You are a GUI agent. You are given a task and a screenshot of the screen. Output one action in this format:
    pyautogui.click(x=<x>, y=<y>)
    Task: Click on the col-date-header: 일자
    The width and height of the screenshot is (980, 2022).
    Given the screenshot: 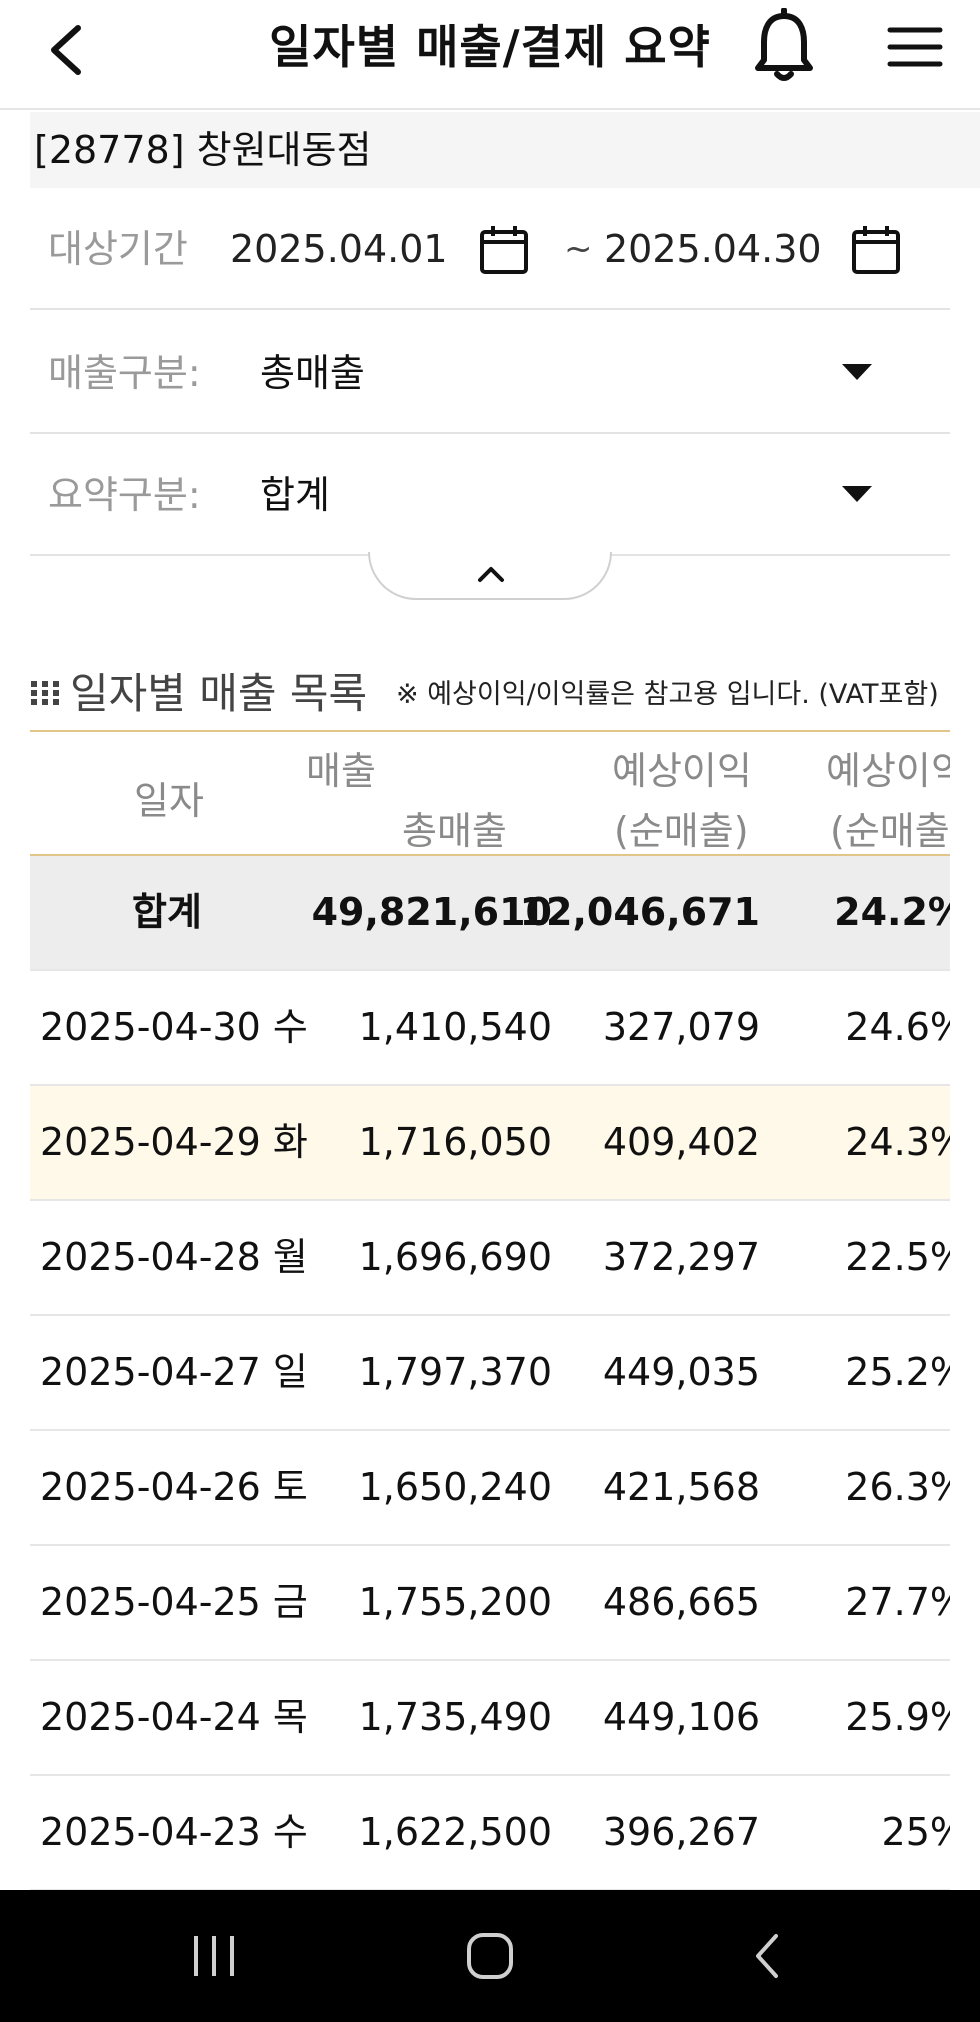 What is the action you would take?
    pyautogui.click(x=169, y=801)
    